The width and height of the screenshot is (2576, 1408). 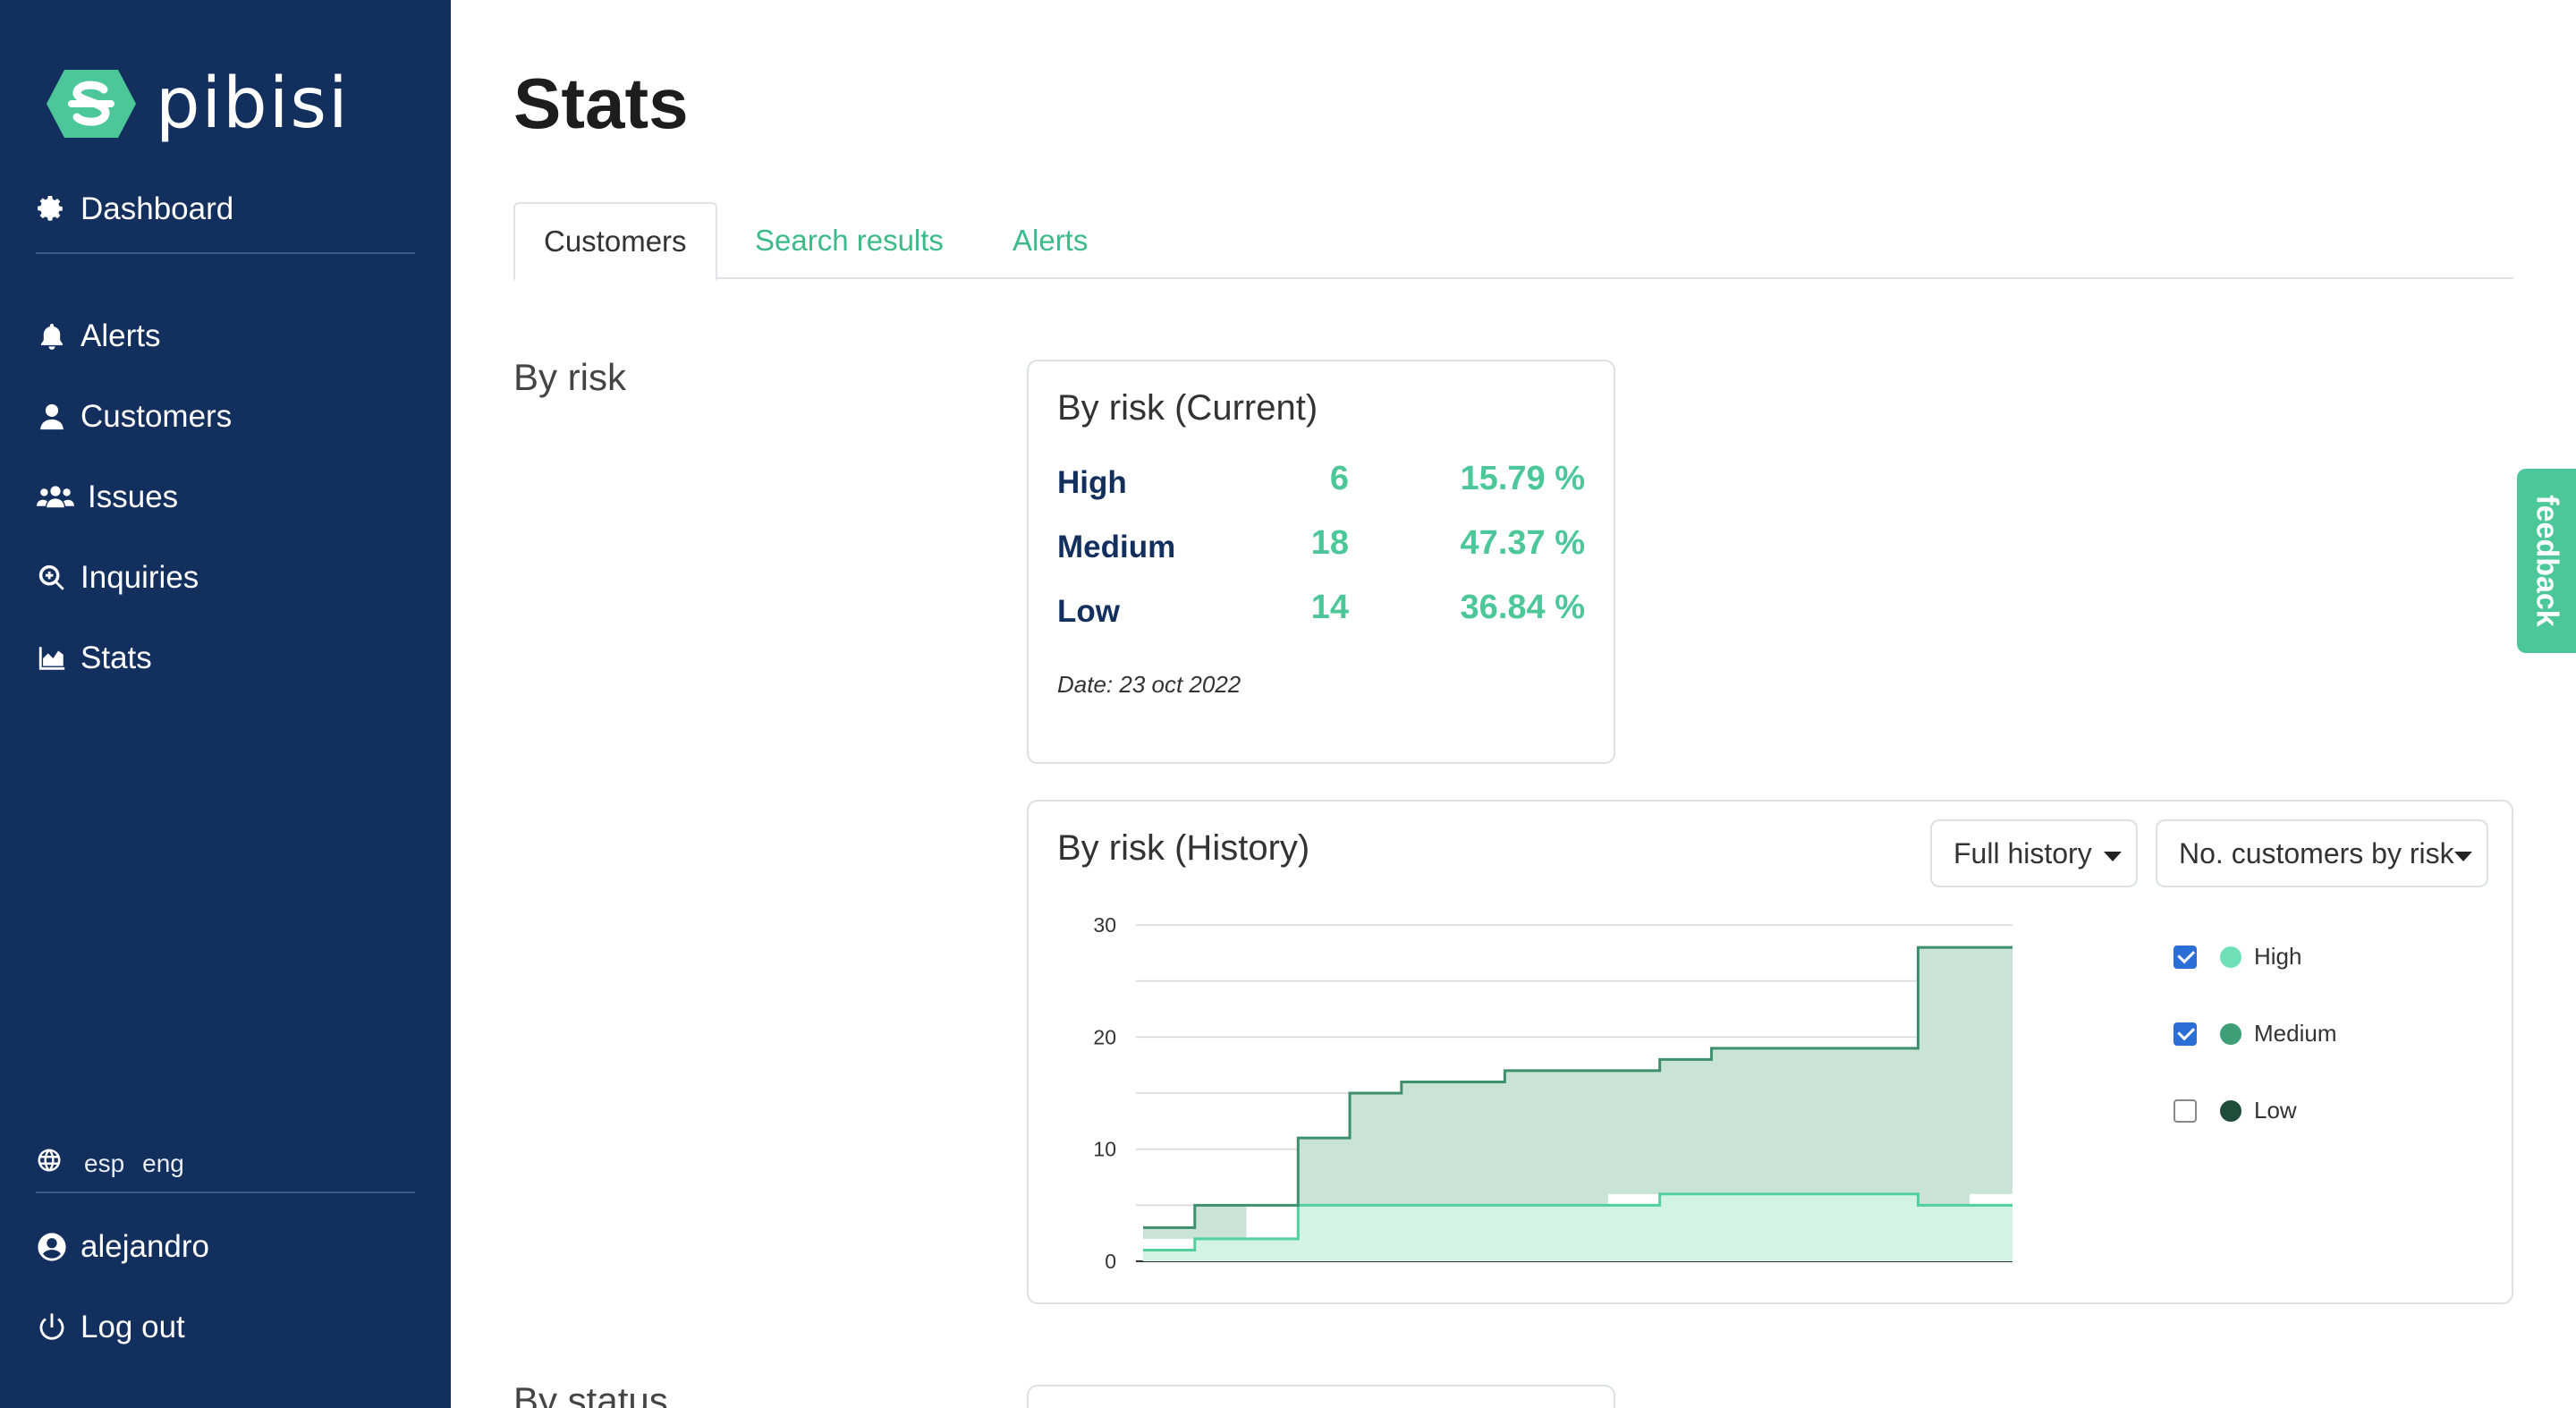 What do you see at coordinates (1513, 241) in the screenshot?
I see `tab-bar: Customers Search results Alerts` at bounding box center [1513, 241].